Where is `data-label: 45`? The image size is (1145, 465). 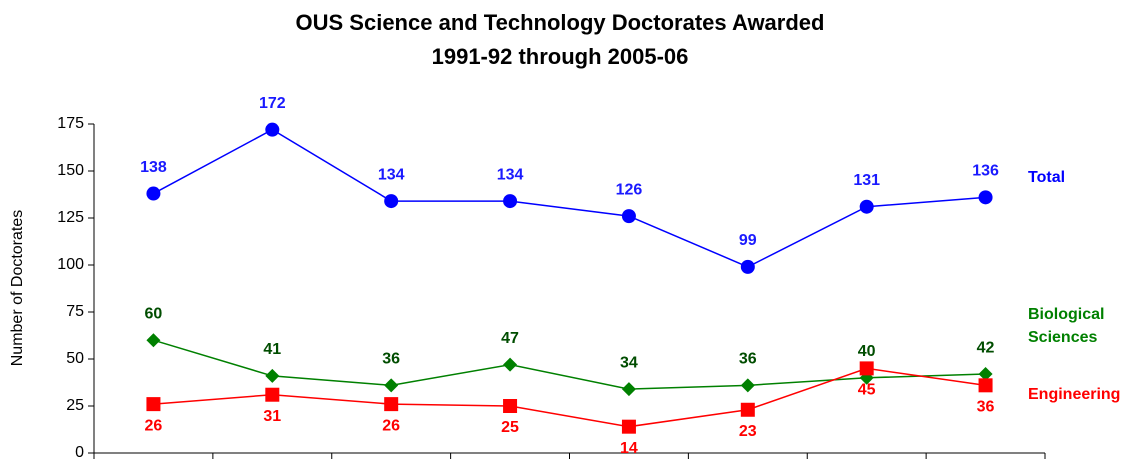
data-label: 45 is located at coordinates (867, 390).